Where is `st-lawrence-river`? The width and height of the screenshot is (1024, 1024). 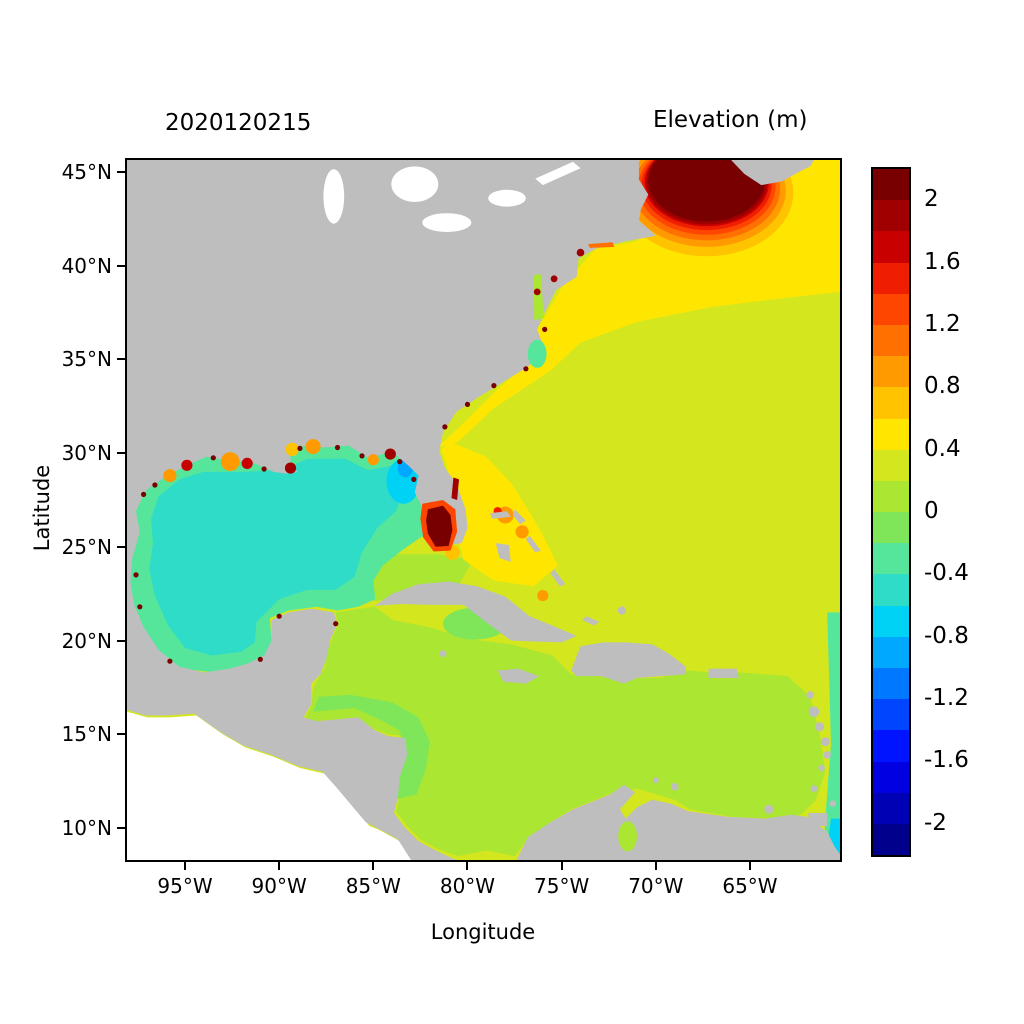 st-lawrence-river is located at coordinates (558, 173).